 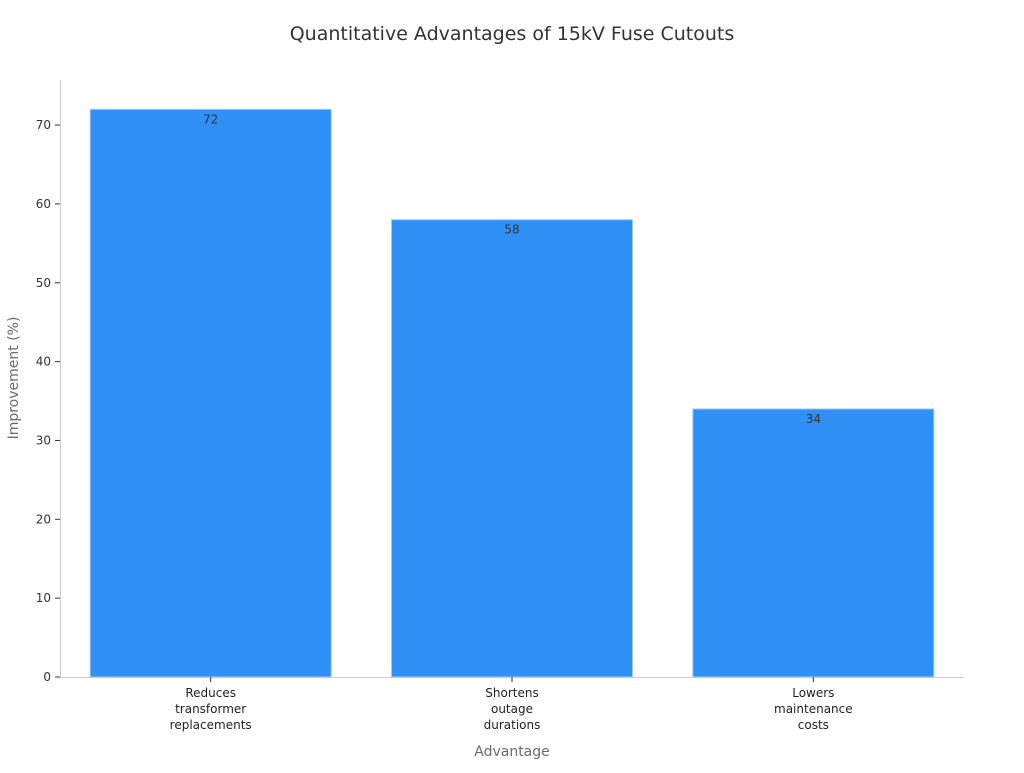 I want to click on bar-value-label: 34, so click(x=813, y=419).